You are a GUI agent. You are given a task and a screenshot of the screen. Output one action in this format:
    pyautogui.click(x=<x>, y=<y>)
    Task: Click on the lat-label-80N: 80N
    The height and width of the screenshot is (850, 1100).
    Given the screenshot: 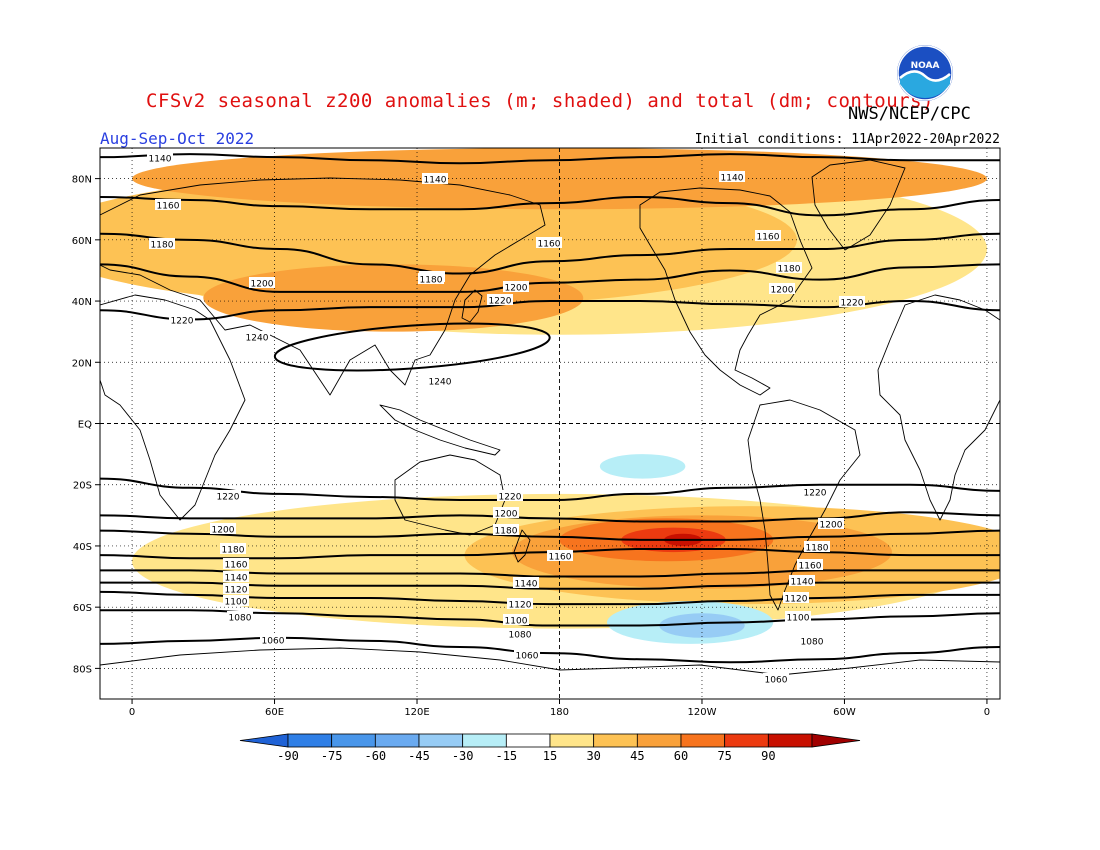 What is the action you would take?
    pyautogui.click(x=82, y=180)
    